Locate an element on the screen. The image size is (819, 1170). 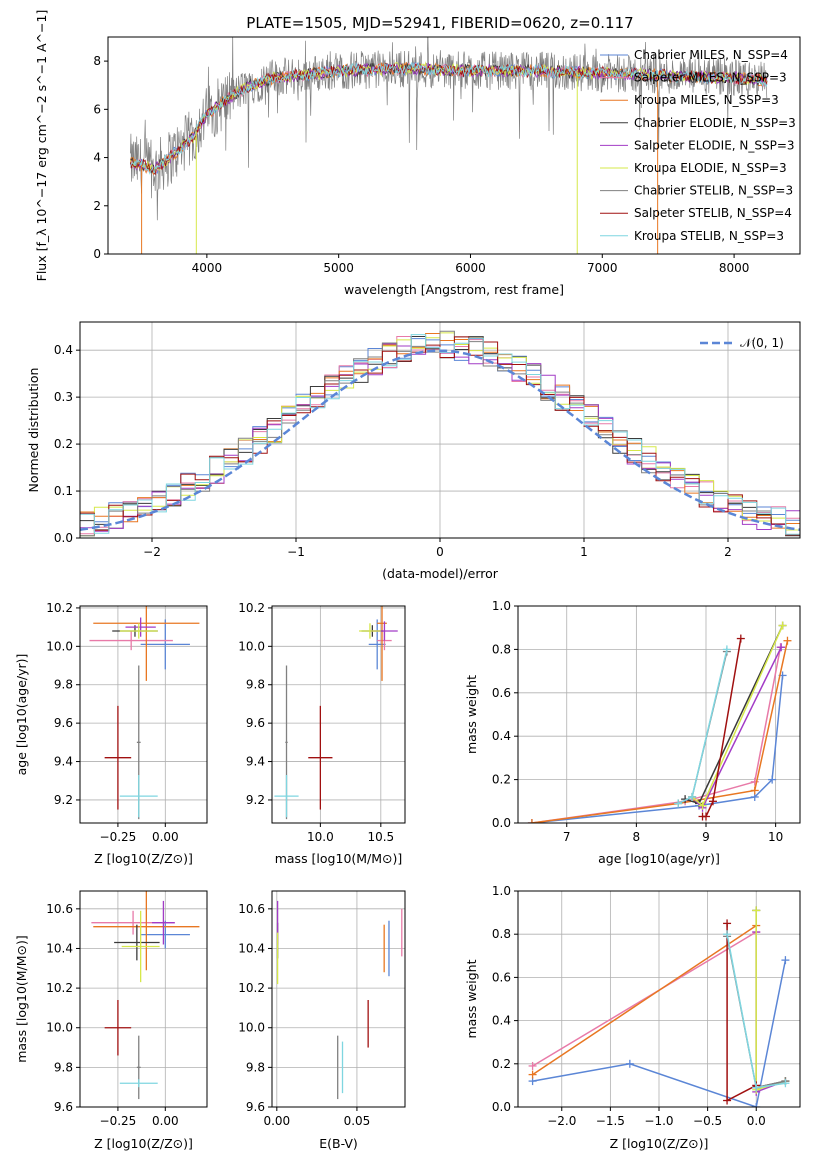
y-axis-label: mass [log10(M/M⊙)] is located at coordinates (21, 999).